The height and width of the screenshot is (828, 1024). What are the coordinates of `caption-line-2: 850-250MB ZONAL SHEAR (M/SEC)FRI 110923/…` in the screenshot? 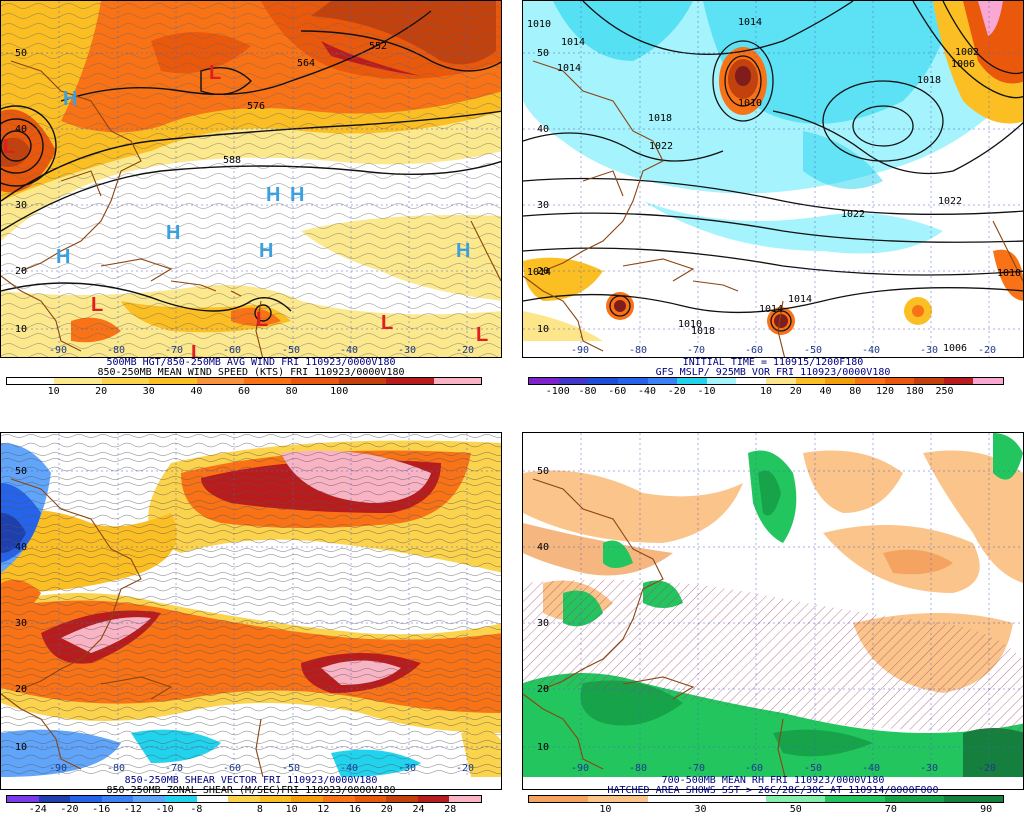 It's located at (251, 790).